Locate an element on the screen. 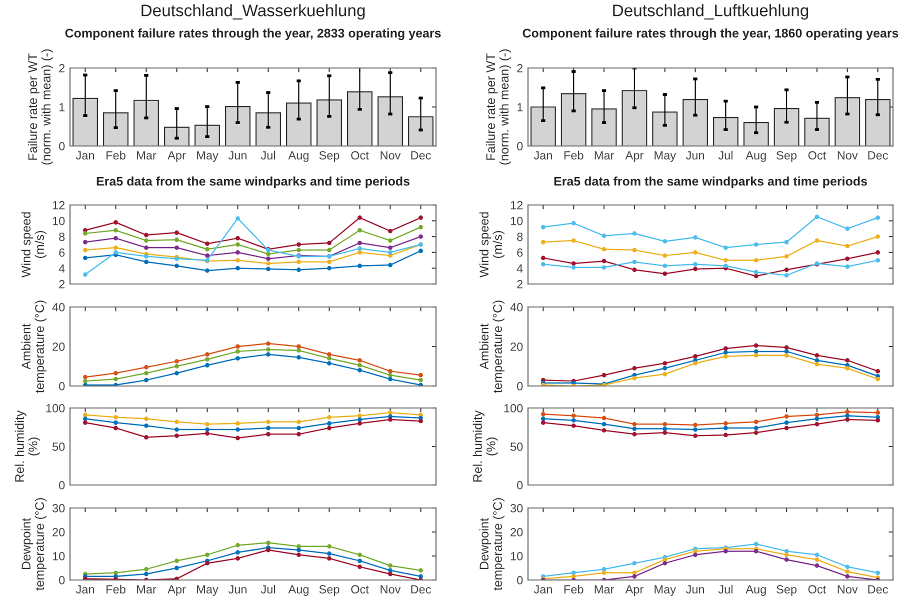 This screenshot has width=898, height=597. chart-subtitle: Component failure rates through the year, 2833 operating years is located at coordinates (253, 34).